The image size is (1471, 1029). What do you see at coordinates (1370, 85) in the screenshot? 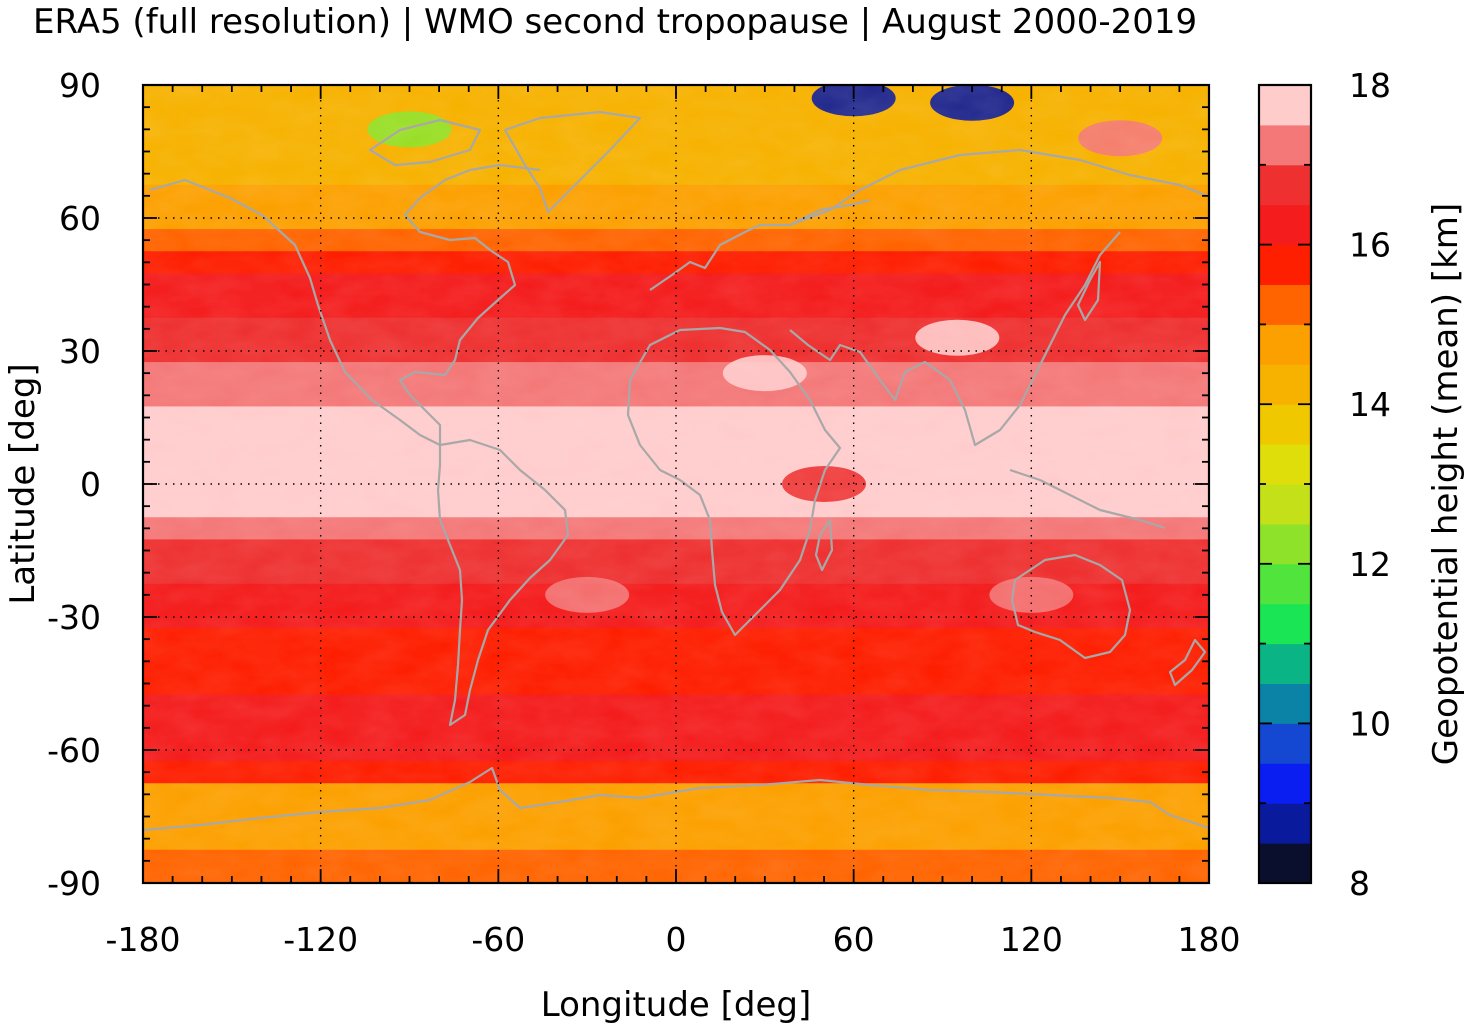
I see `colorbar-tick-label: 18` at bounding box center [1370, 85].